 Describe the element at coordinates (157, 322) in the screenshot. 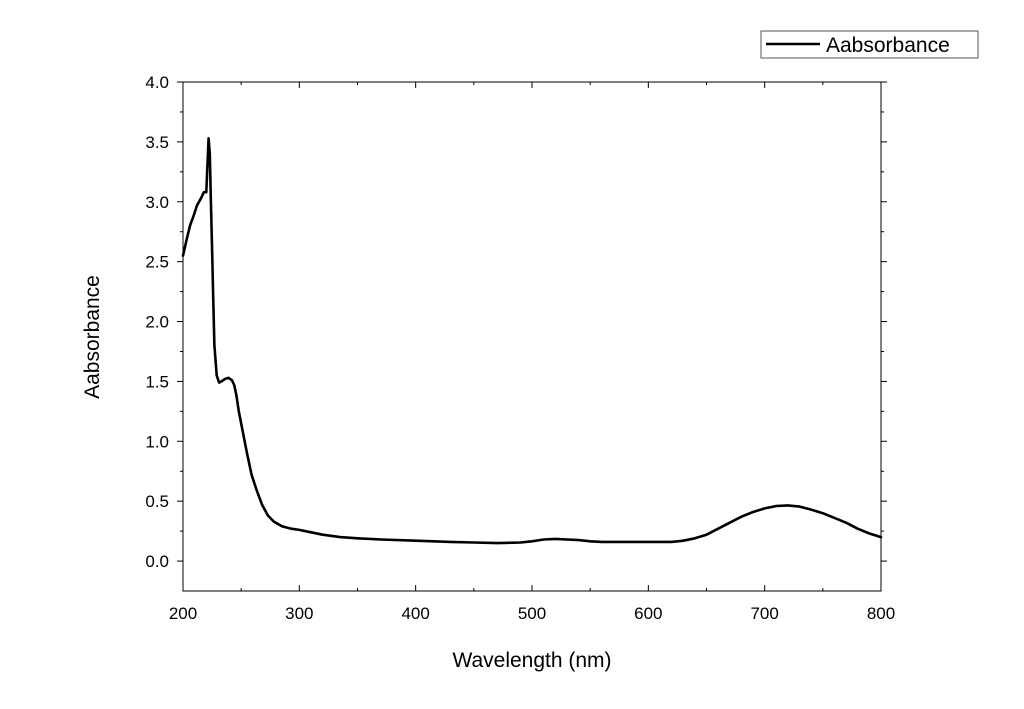

I see `y-tick-label: 2.0` at that location.